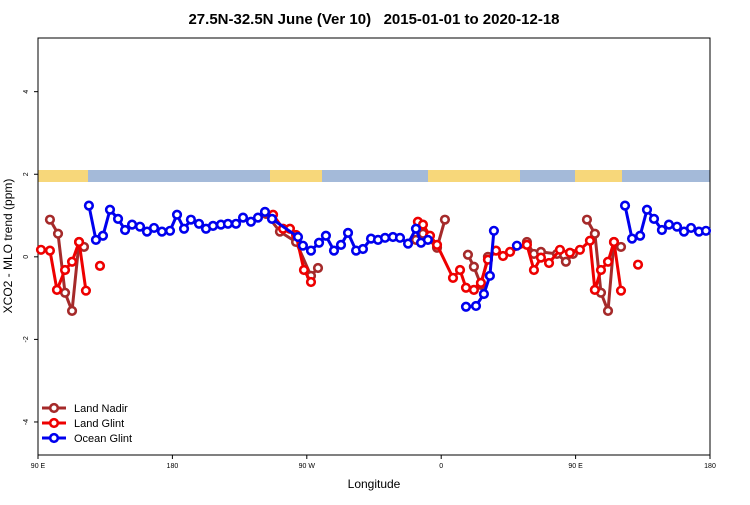 Image resolution: width=750 pixels, height=505 pixels. What do you see at coordinates (441, 466) in the screenshot?
I see `x-tick-label: 0` at bounding box center [441, 466].